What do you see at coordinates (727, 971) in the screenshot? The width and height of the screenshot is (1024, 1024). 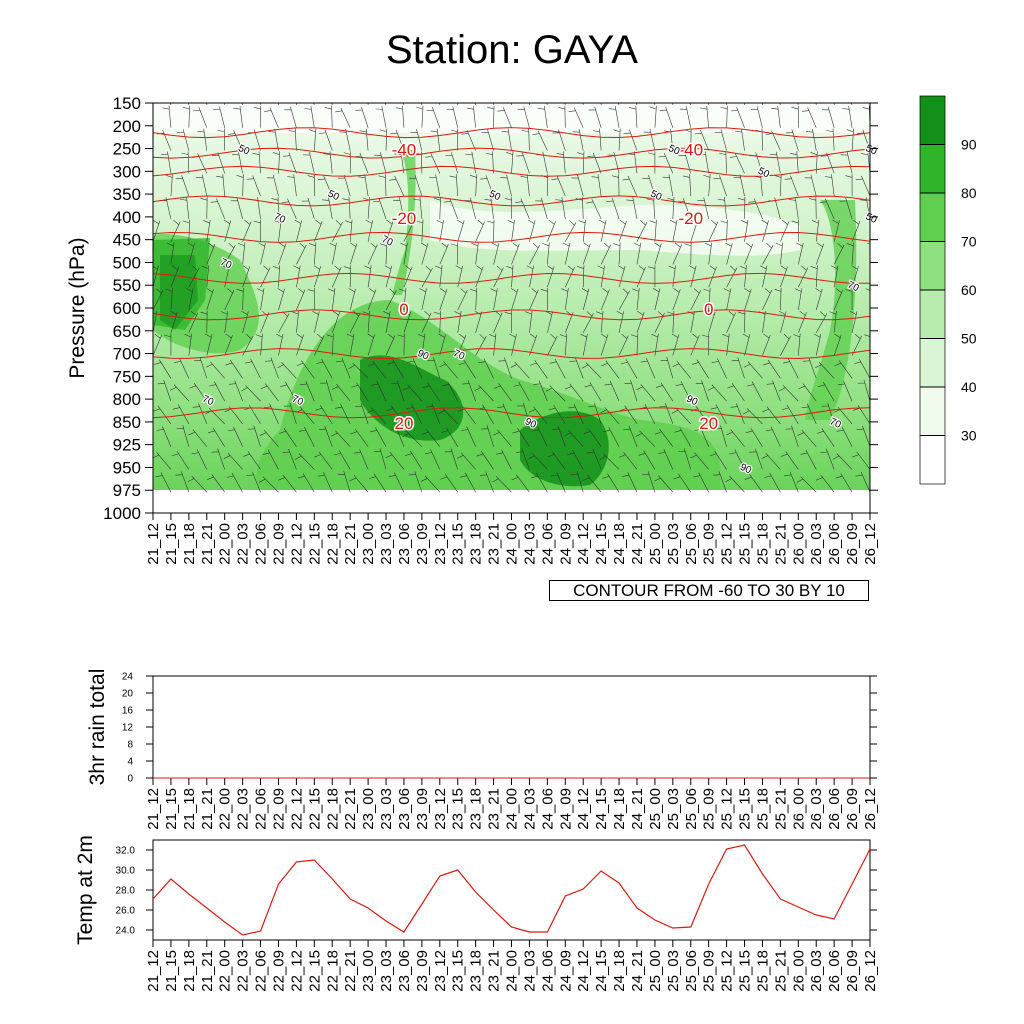 I see `x-tick-label: 25_12` at bounding box center [727, 971].